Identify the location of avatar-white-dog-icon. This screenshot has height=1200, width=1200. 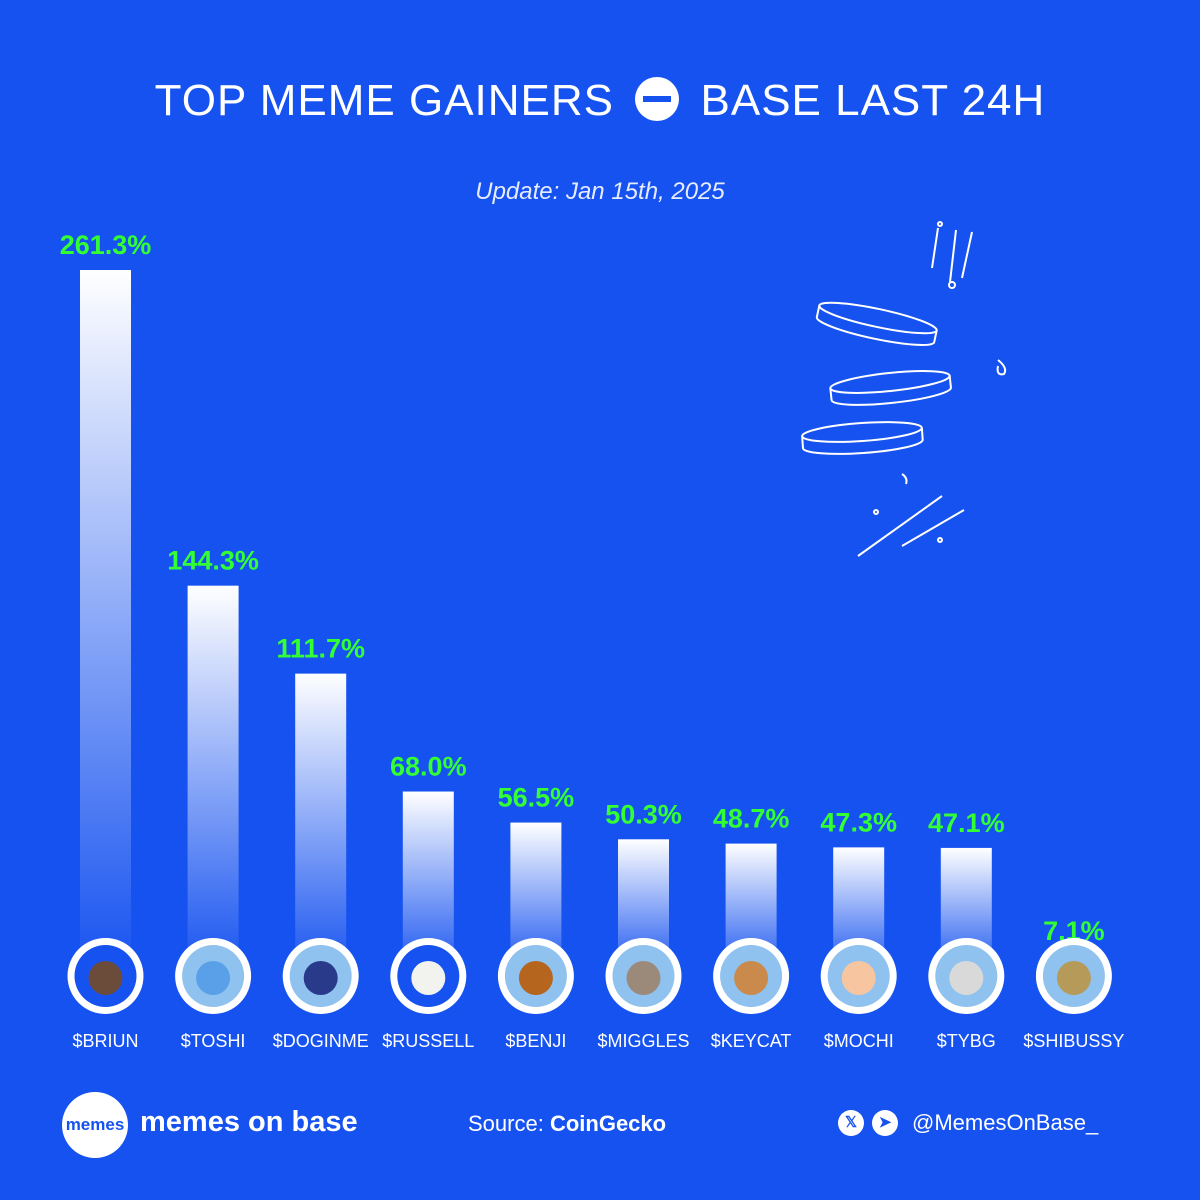
(428, 976).